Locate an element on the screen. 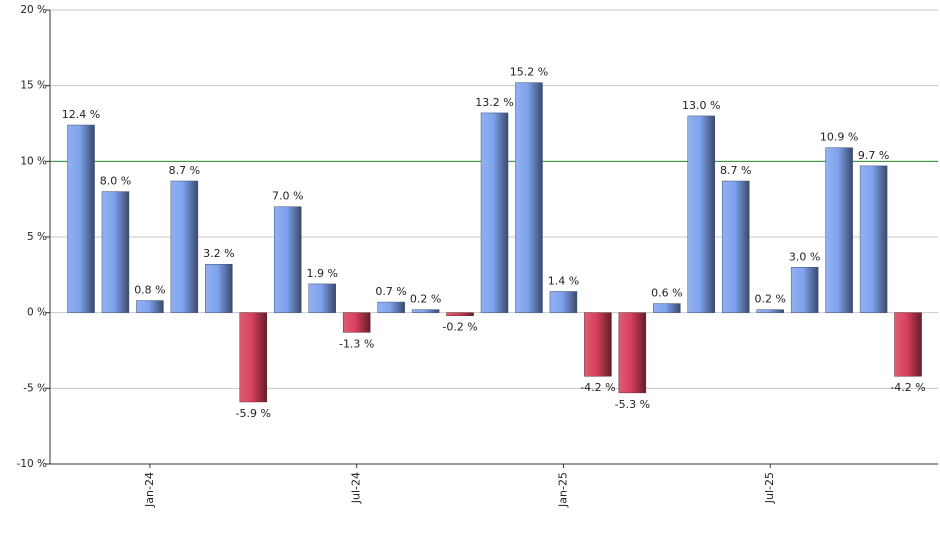  value-label: 1.9 % is located at coordinates (321, 273).